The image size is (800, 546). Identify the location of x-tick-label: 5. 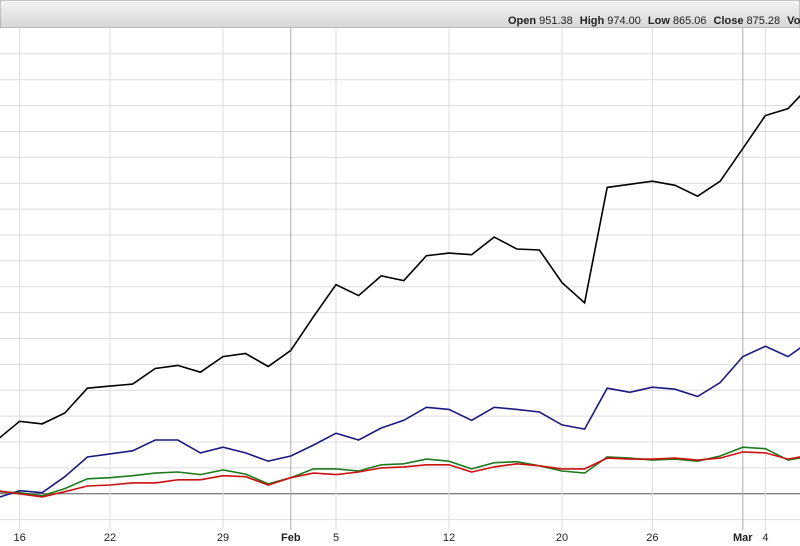
(336, 538).